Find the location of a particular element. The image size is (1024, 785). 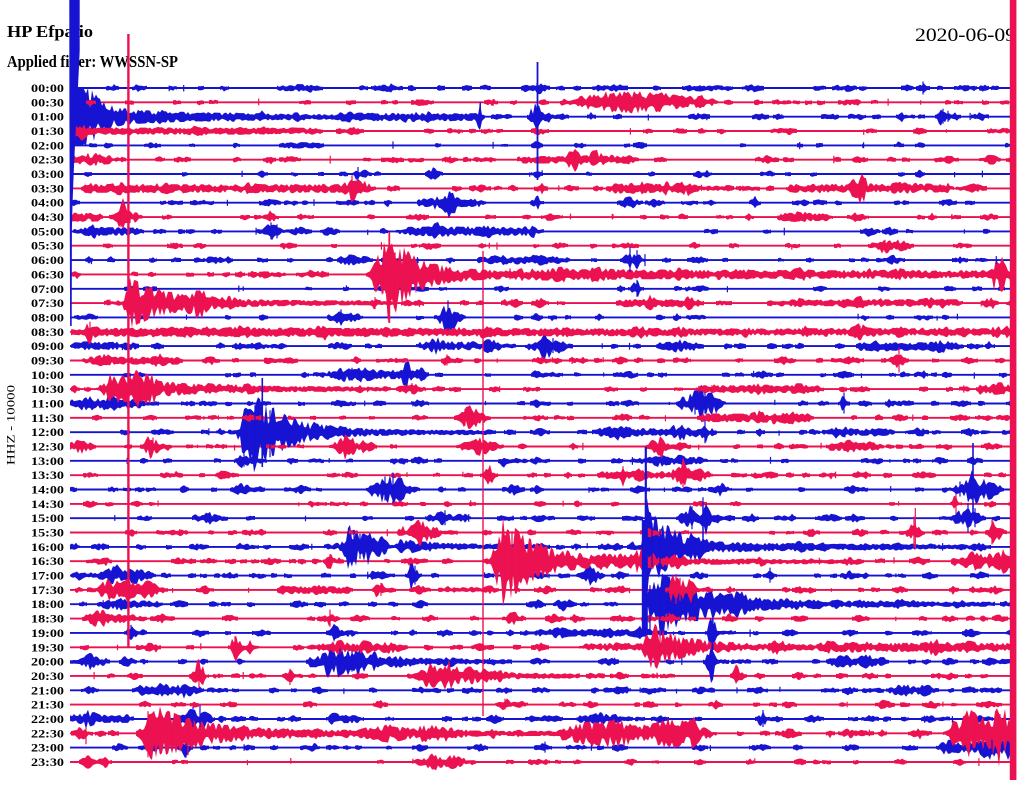

svg-text: 18:00 is located at coordinates (47, 604).